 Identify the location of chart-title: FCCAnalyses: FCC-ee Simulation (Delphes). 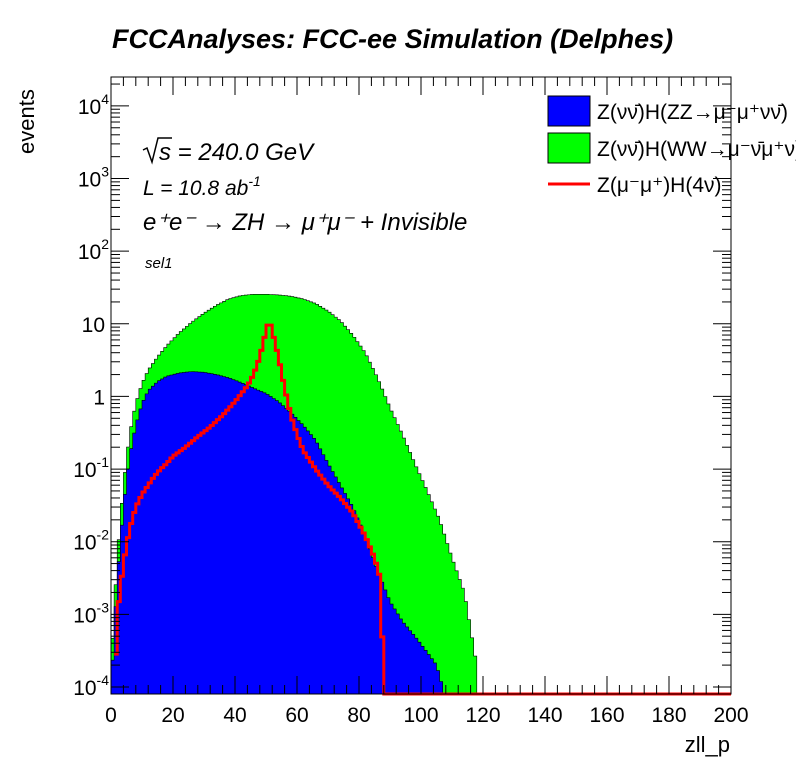
(392, 39).